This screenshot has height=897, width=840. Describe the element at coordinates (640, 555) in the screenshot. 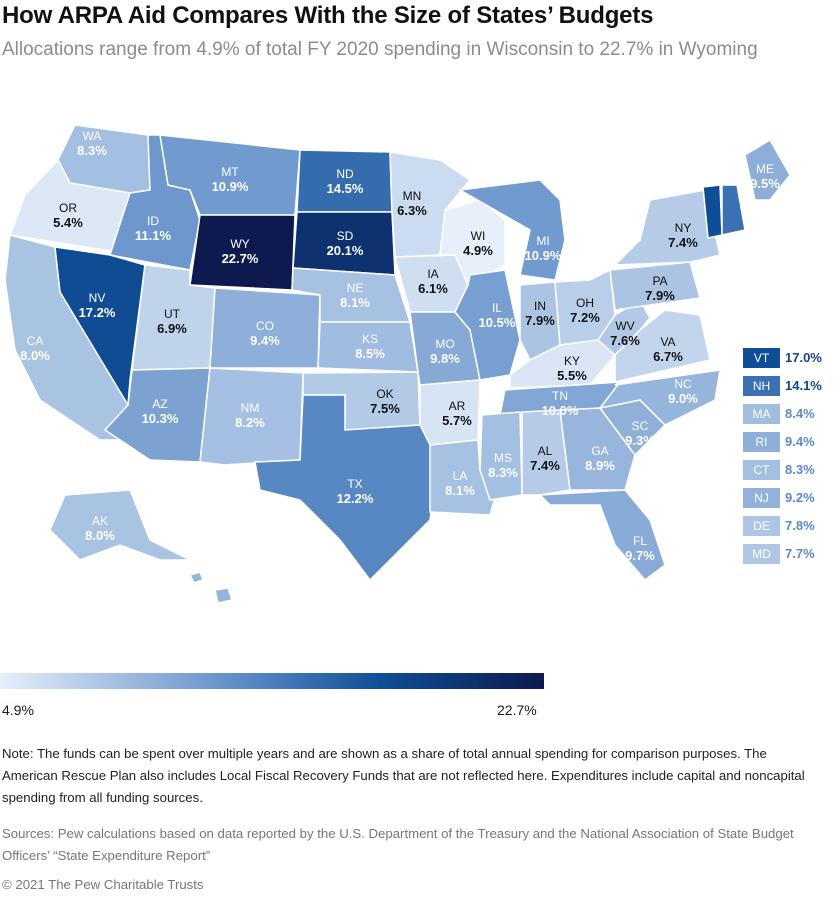

I see `state-value-fl: 9.7%` at that location.